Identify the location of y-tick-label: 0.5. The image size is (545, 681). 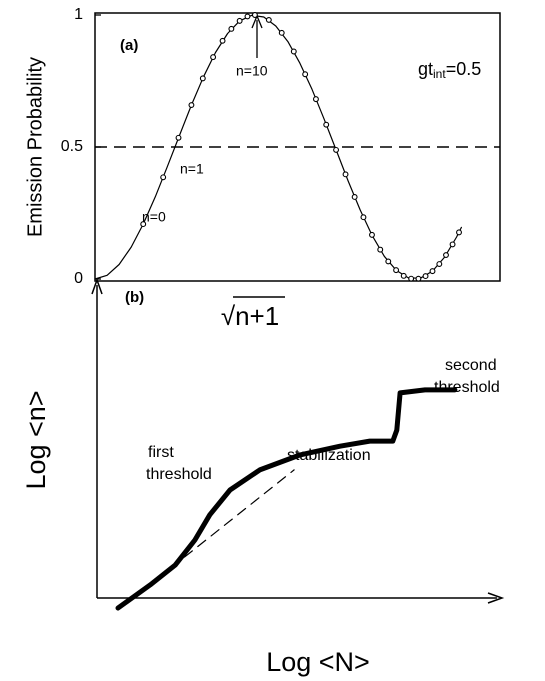
(72, 146).